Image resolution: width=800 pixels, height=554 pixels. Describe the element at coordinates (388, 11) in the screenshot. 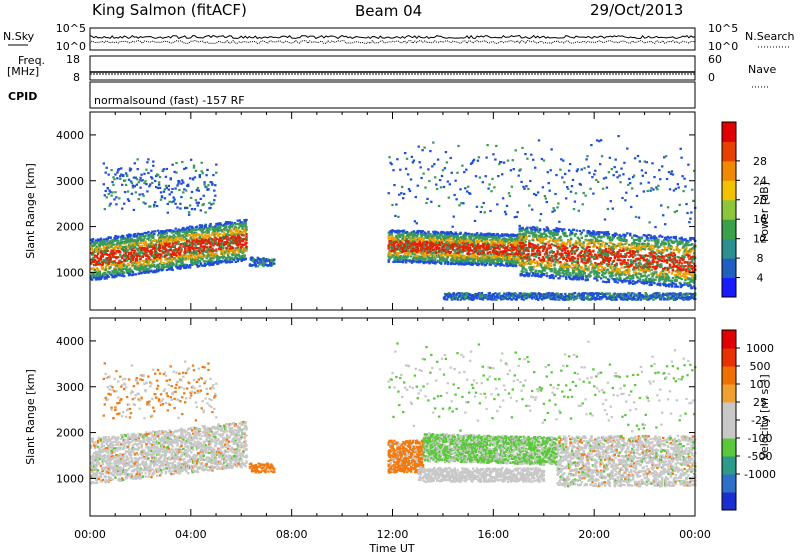

I see `beam-title: Beam 04` at that location.